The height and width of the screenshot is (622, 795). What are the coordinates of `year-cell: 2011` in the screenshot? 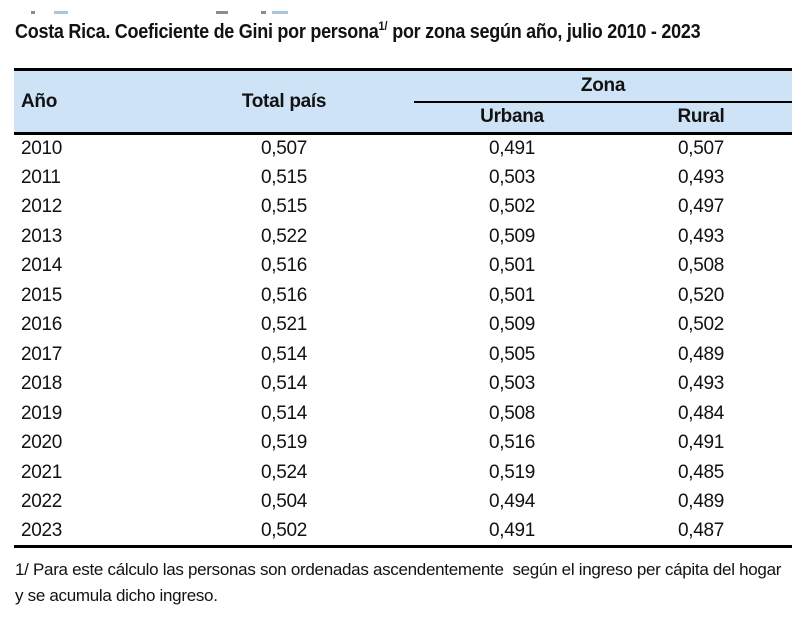 It's located at (41, 177).